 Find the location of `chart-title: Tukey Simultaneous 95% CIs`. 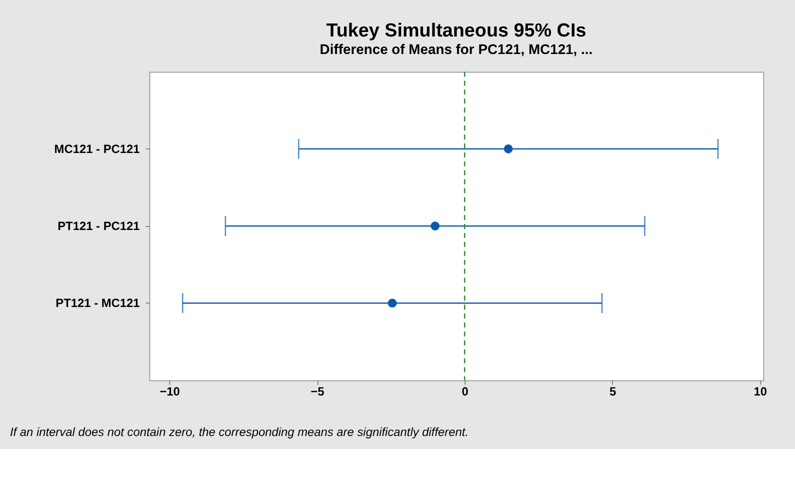

chart-title: Tukey Simultaneous 95% CIs is located at coordinates (456, 31).